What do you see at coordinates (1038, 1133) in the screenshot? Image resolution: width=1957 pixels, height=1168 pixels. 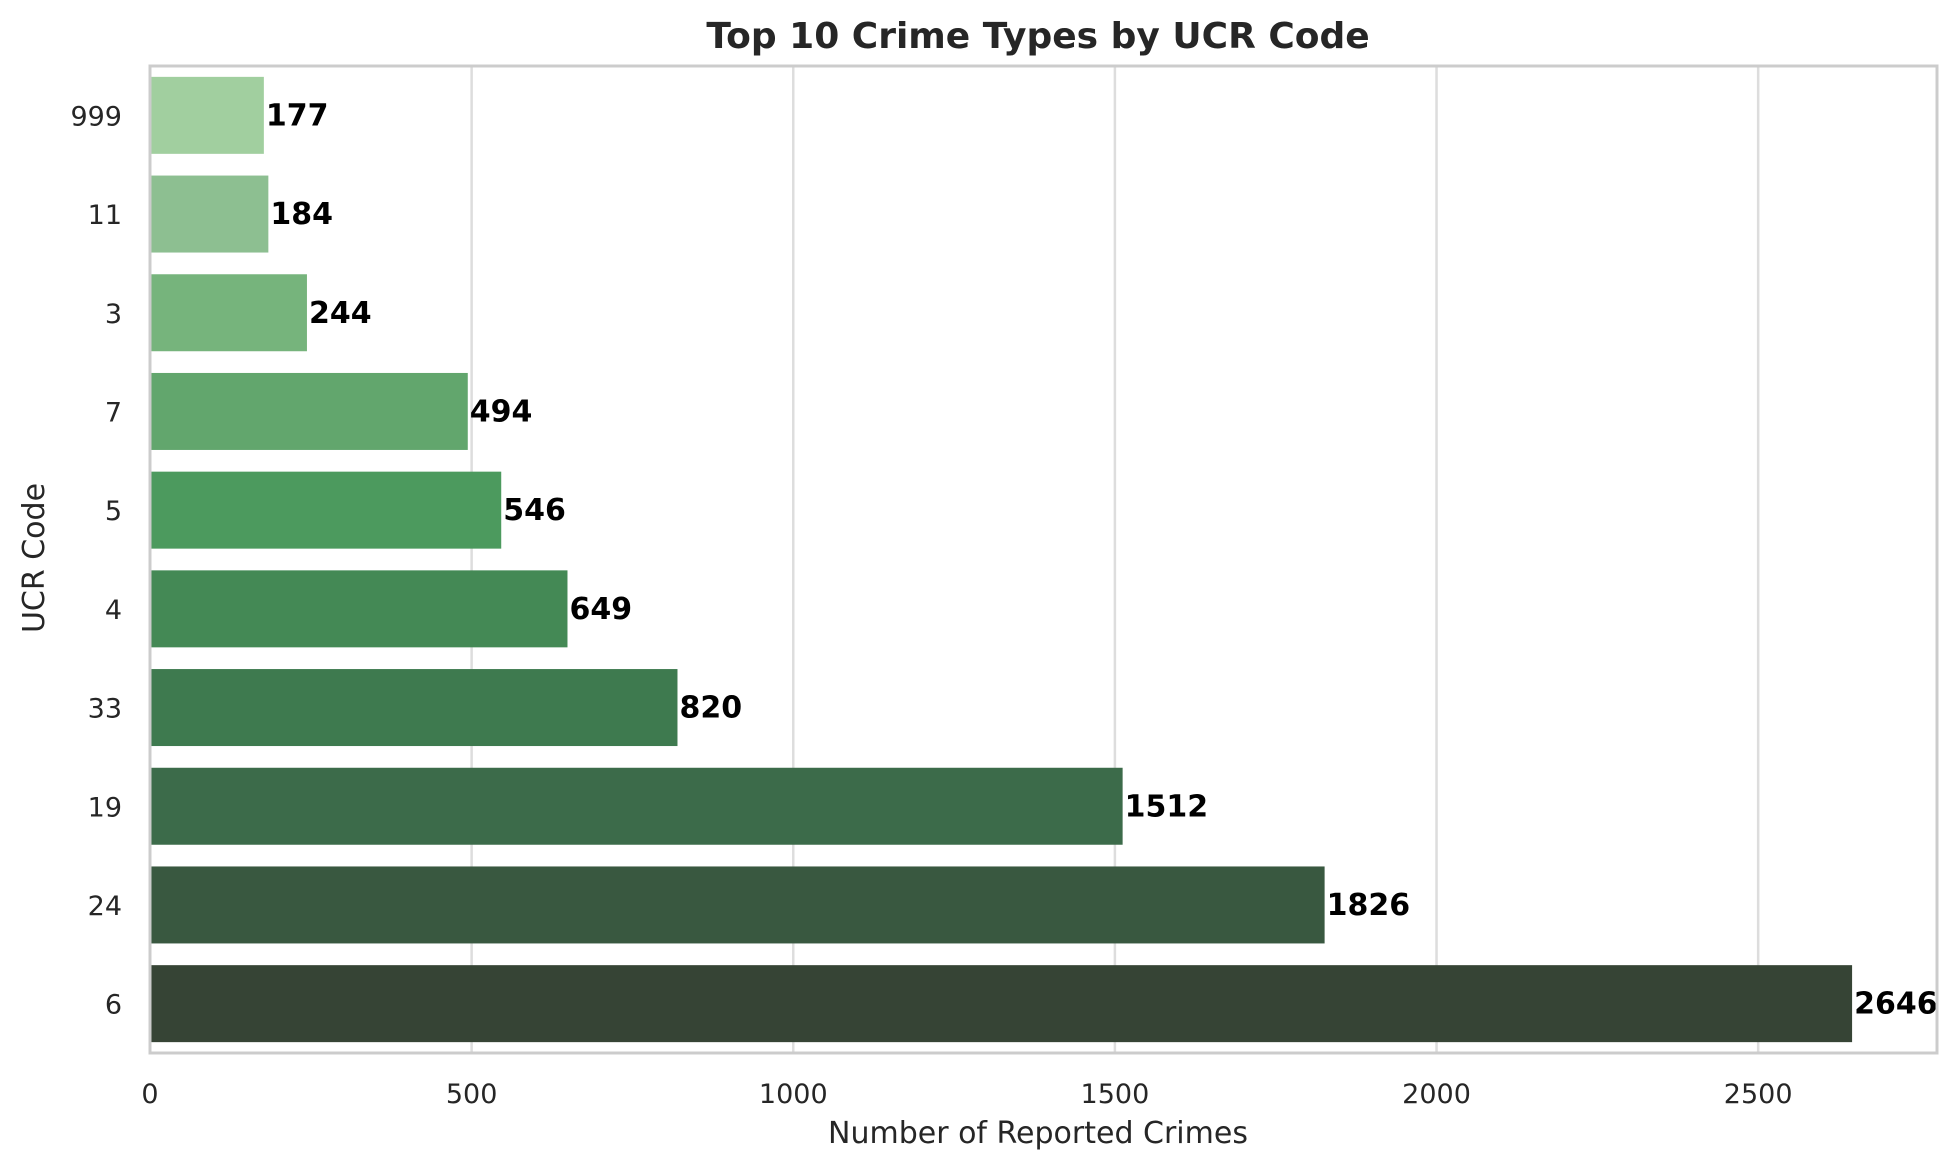 I see `x-axis-title: Number of Reported Crimes` at bounding box center [1038, 1133].